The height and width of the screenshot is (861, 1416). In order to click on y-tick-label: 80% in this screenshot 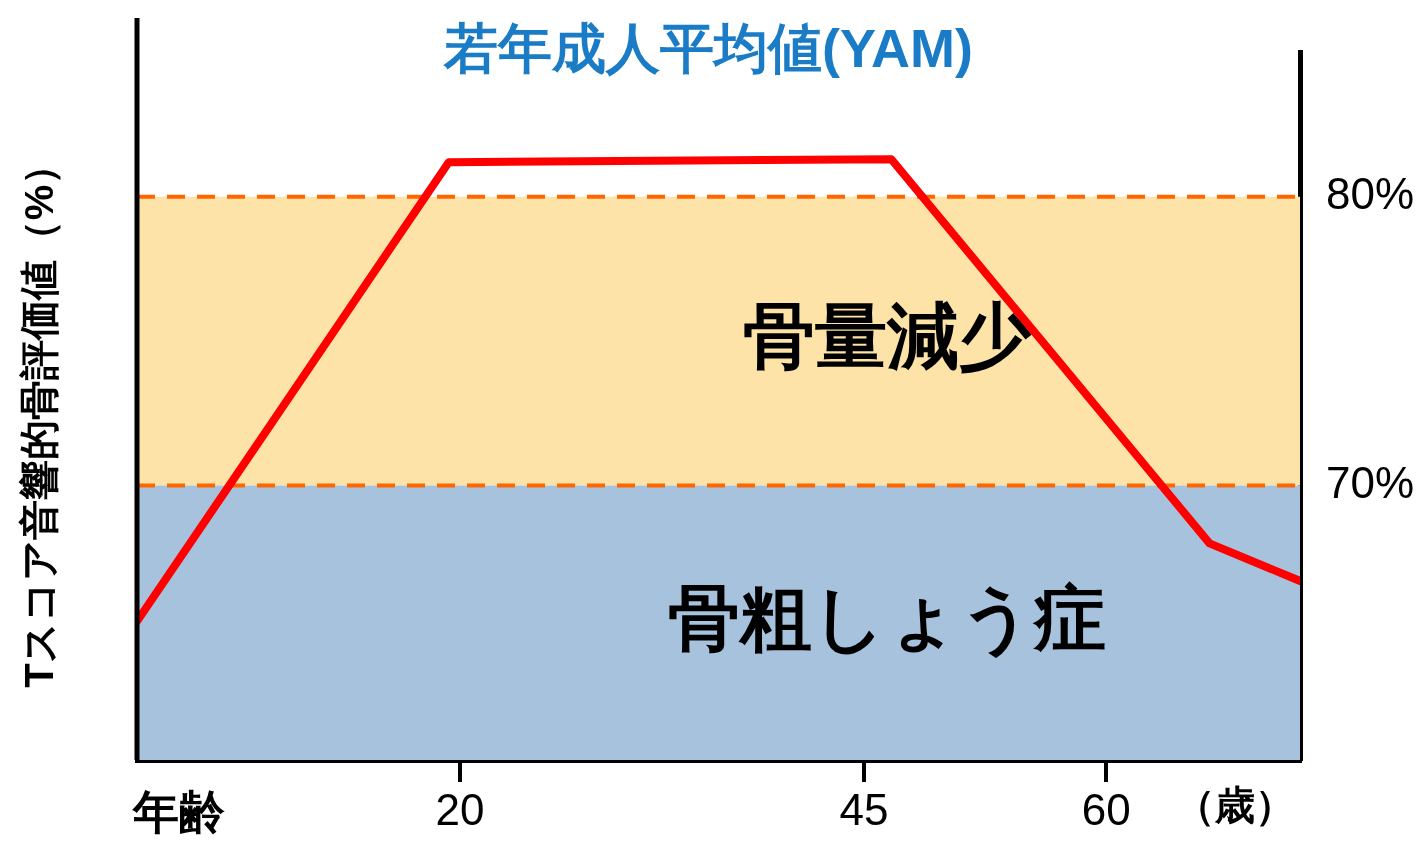, I will do `click(1370, 193)`.